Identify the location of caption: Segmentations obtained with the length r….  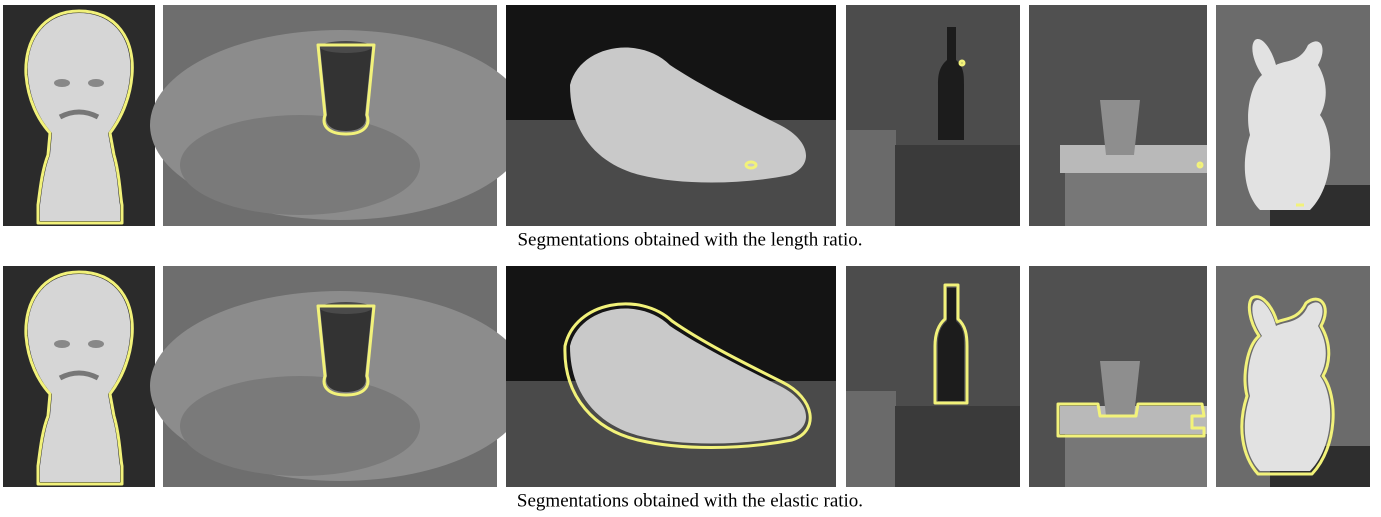
(689, 239).